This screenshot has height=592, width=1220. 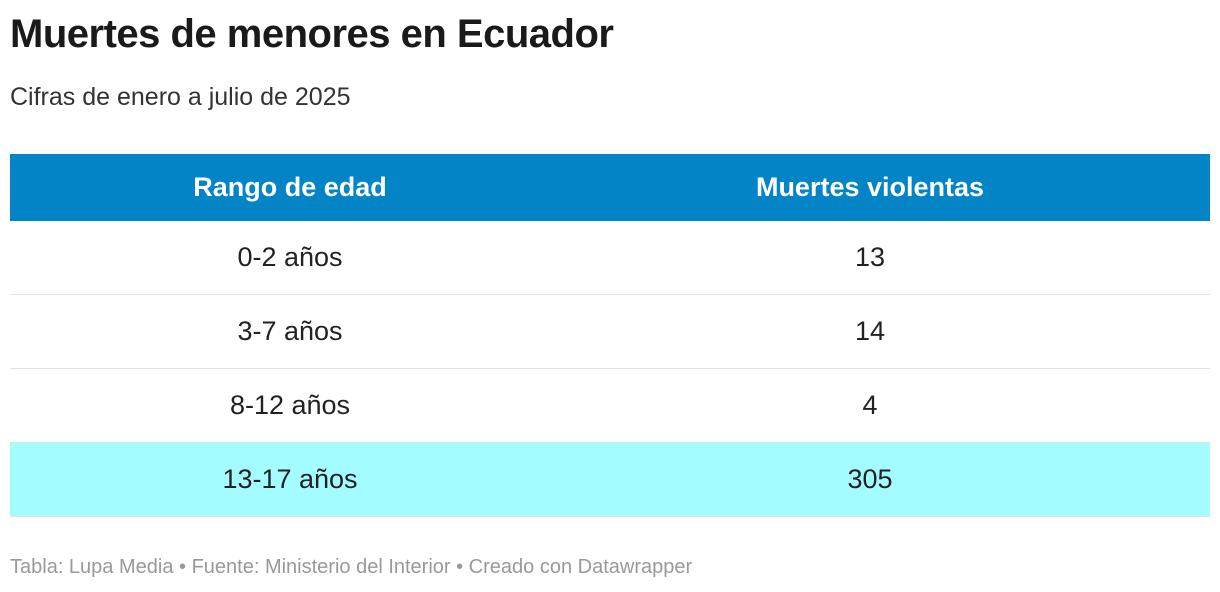 What do you see at coordinates (290, 187) in the screenshot?
I see `column-header: Rango de edad` at bounding box center [290, 187].